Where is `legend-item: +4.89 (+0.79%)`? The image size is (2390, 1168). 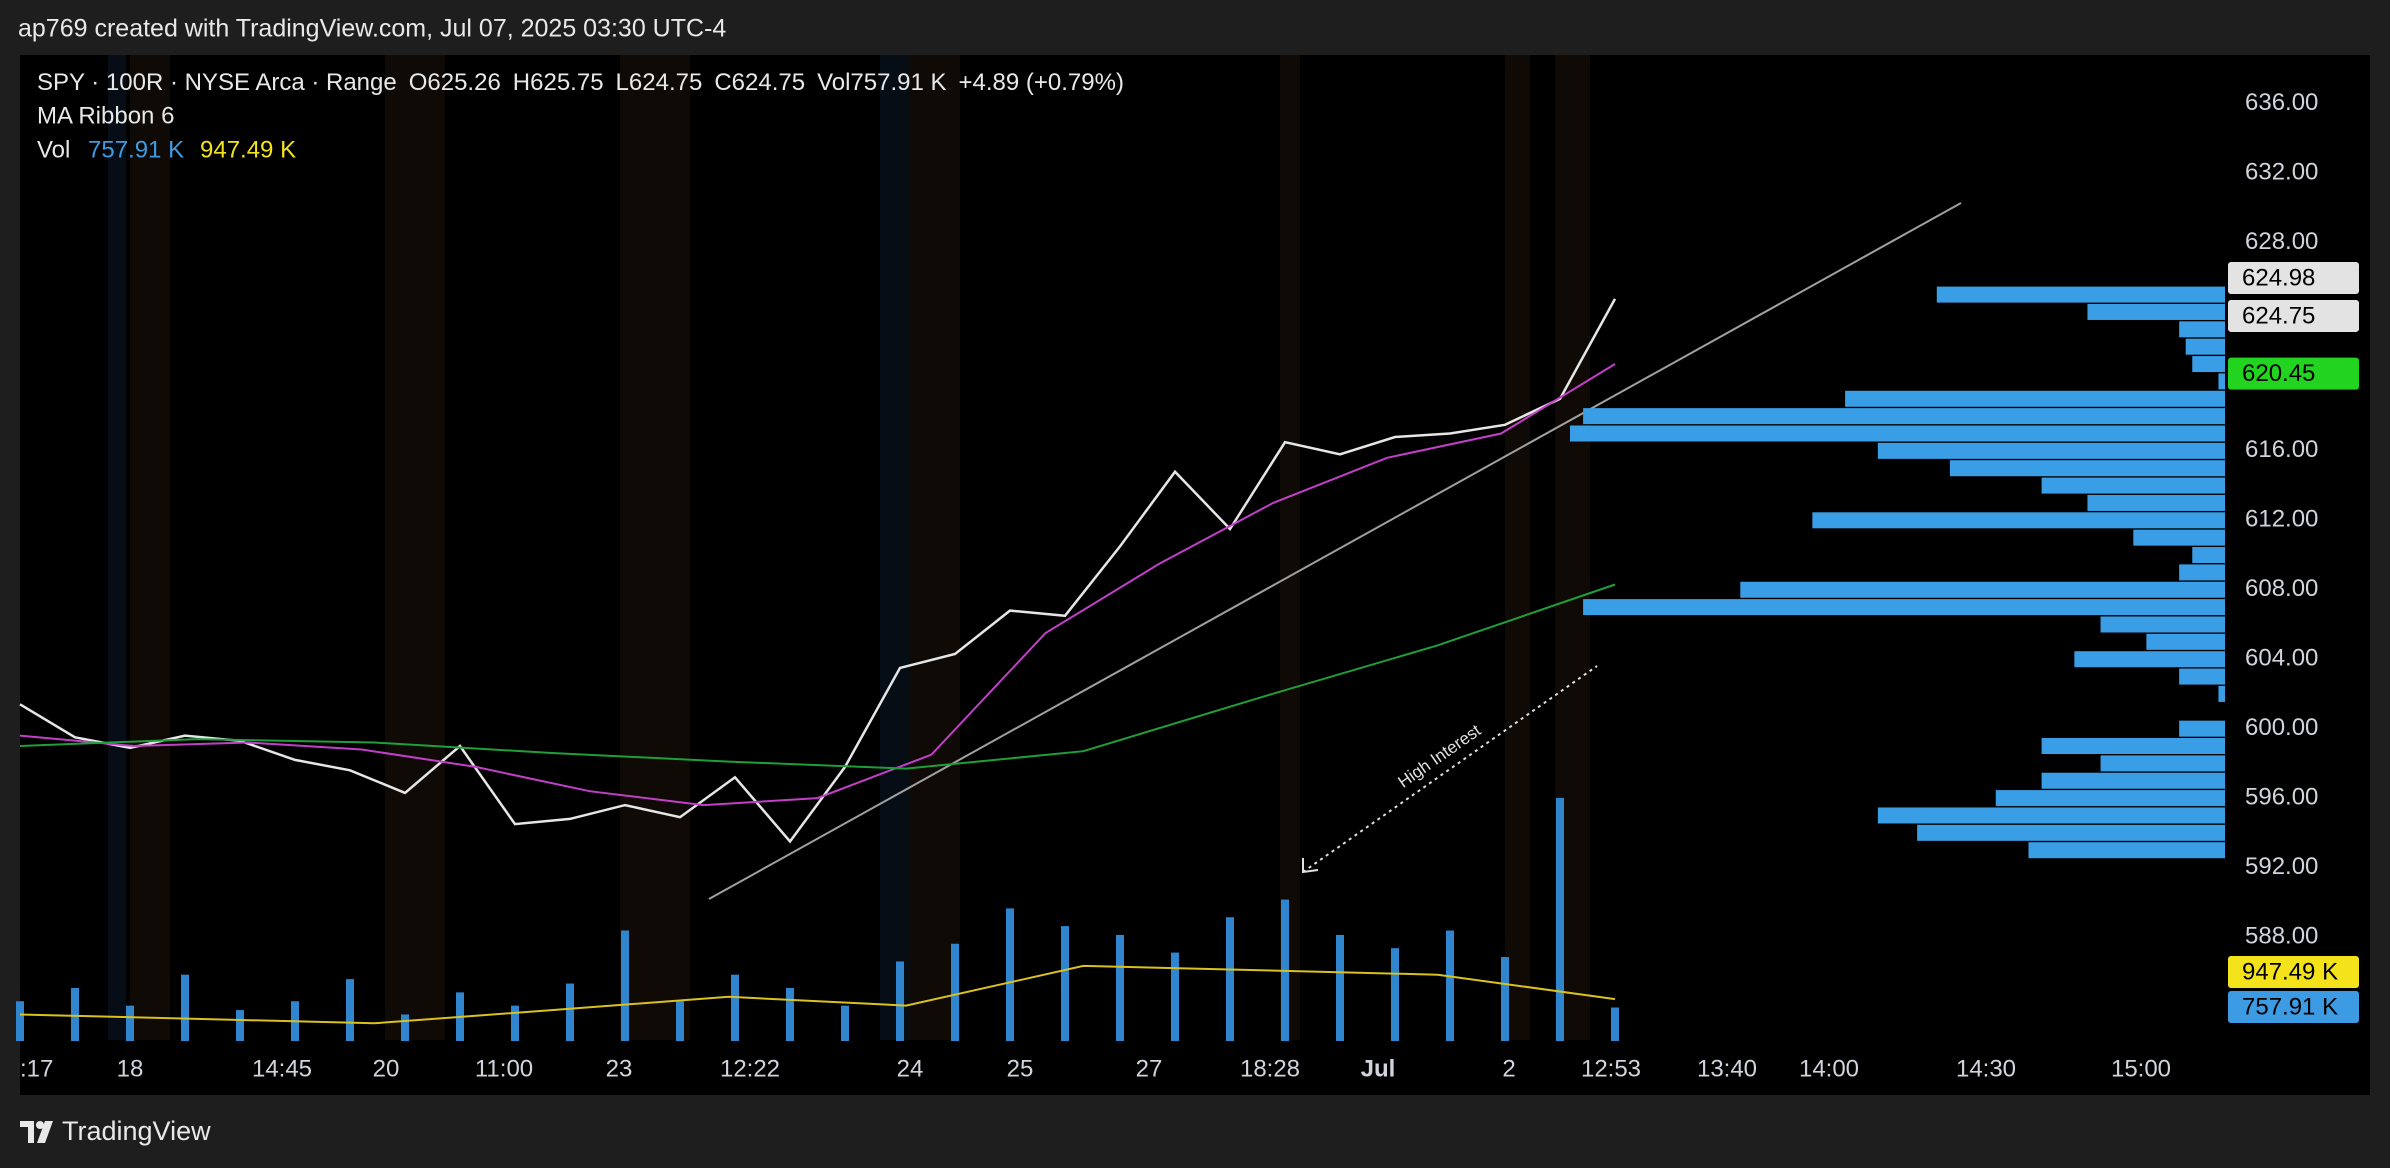 legend-item: +4.89 (+0.79%) is located at coordinates (1041, 82).